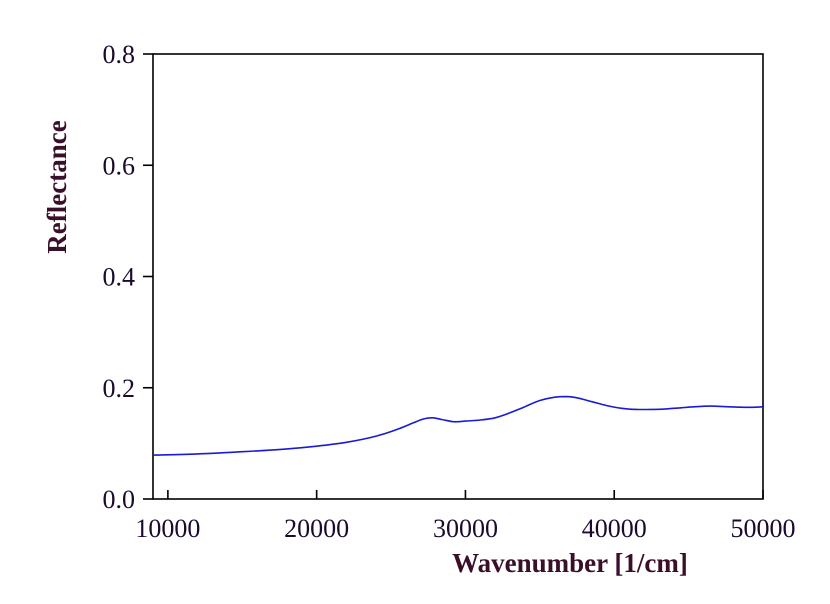 This screenshot has height=604, width=830. What do you see at coordinates (763, 528) in the screenshot?
I see `x-tick-label: 50000` at bounding box center [763, 528].